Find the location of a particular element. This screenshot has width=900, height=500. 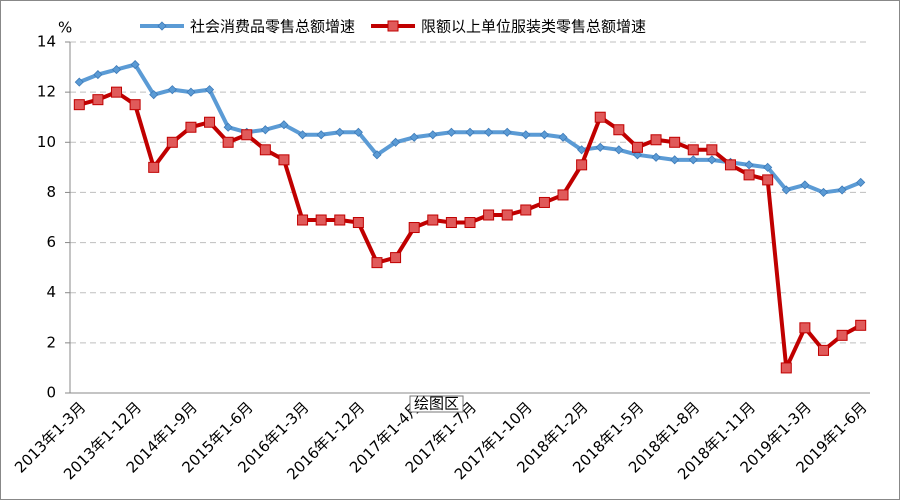

annotation-box is located at coordinates (436, 404).